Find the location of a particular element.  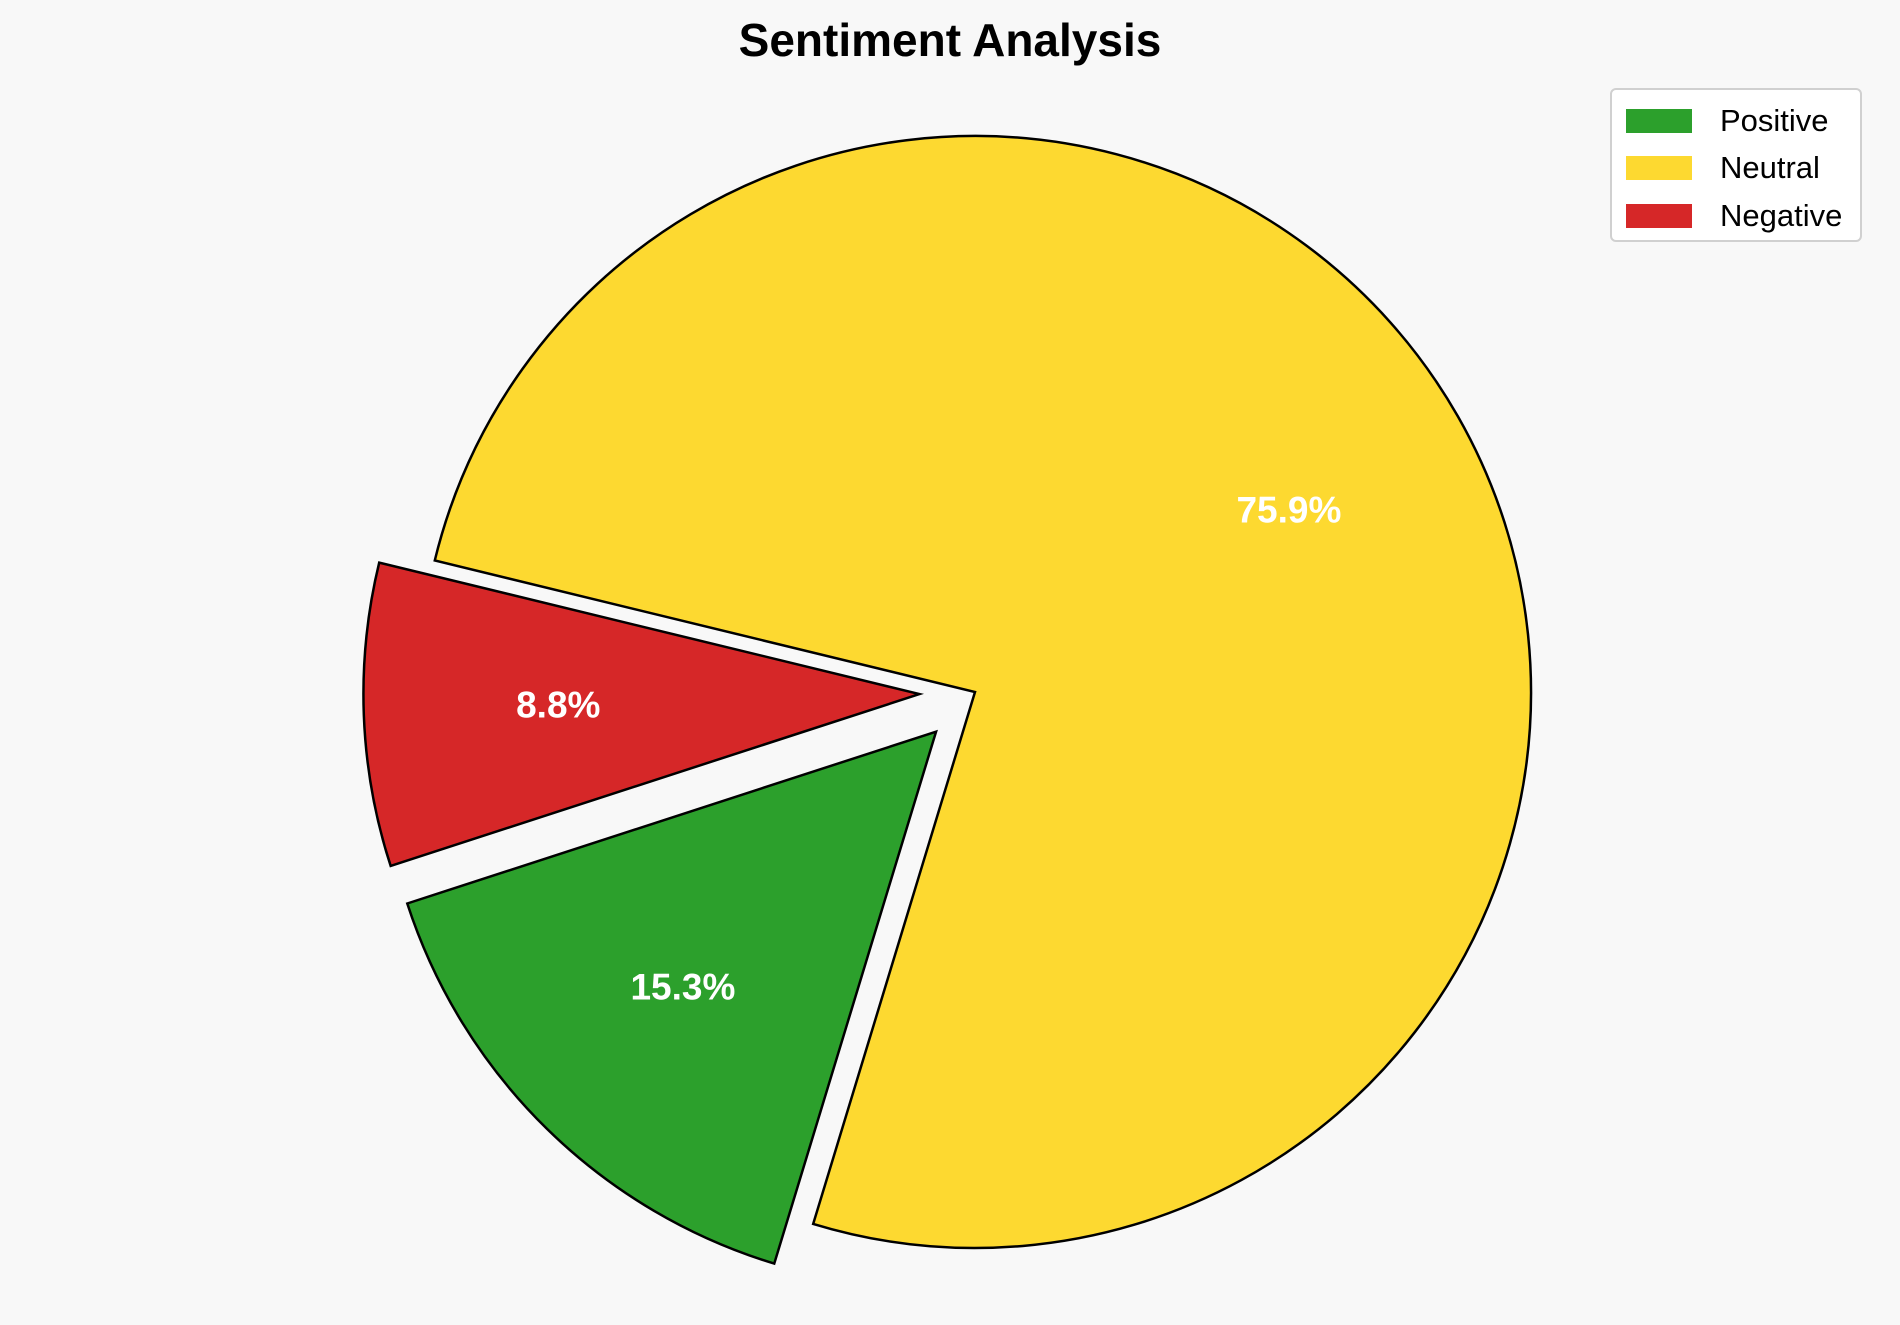

pie-slice-positive is located at coordinates (671, 997).